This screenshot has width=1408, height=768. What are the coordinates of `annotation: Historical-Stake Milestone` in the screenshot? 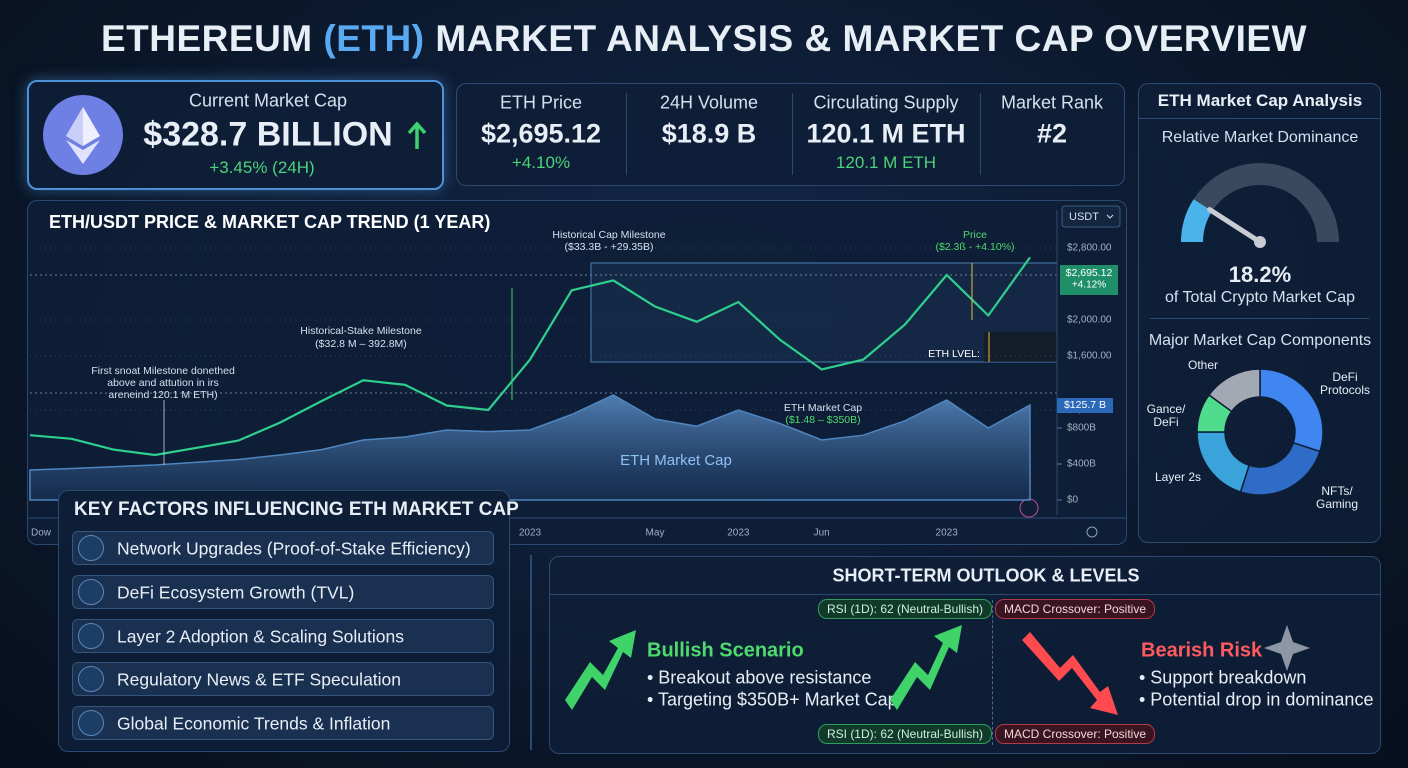 It's located at (361, 331).